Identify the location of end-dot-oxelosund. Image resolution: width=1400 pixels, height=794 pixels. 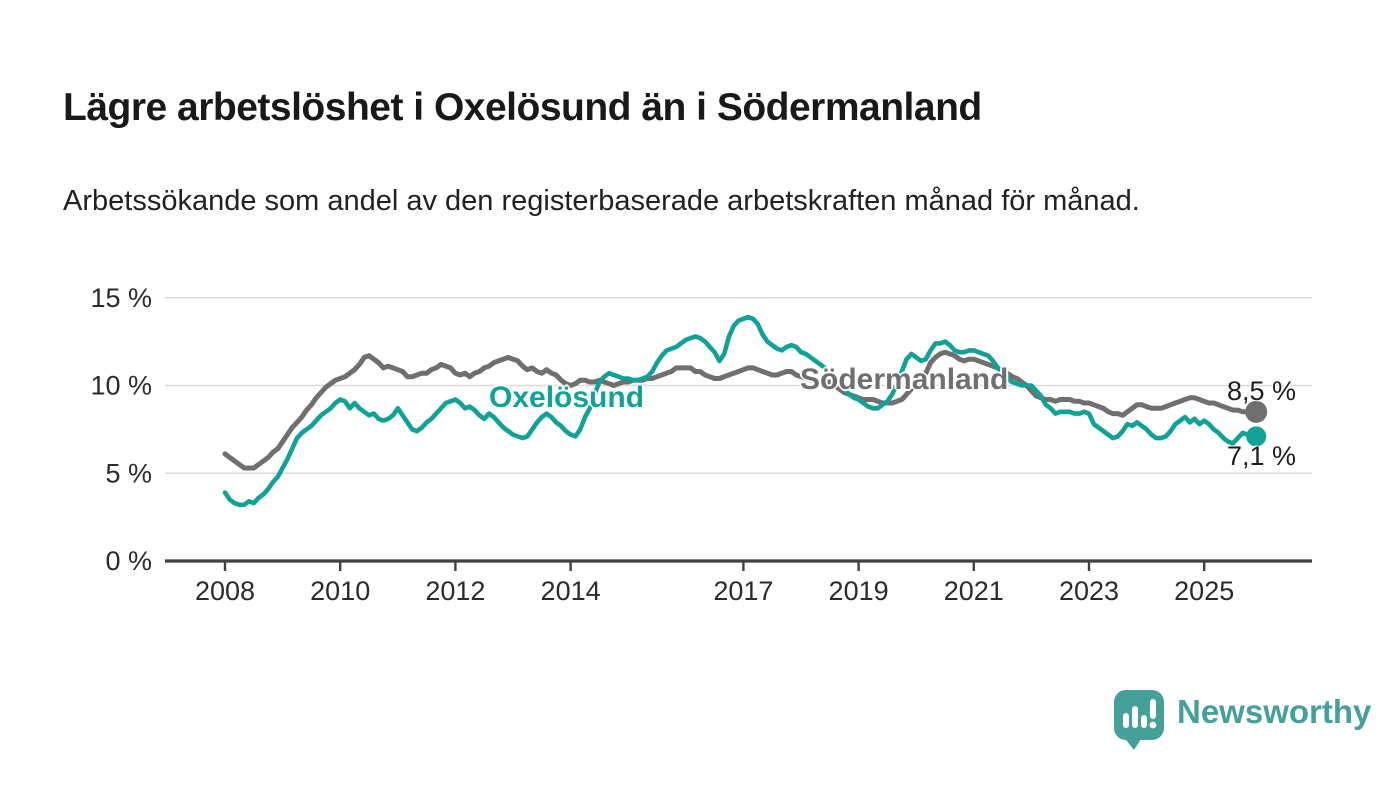
(1256, 436).